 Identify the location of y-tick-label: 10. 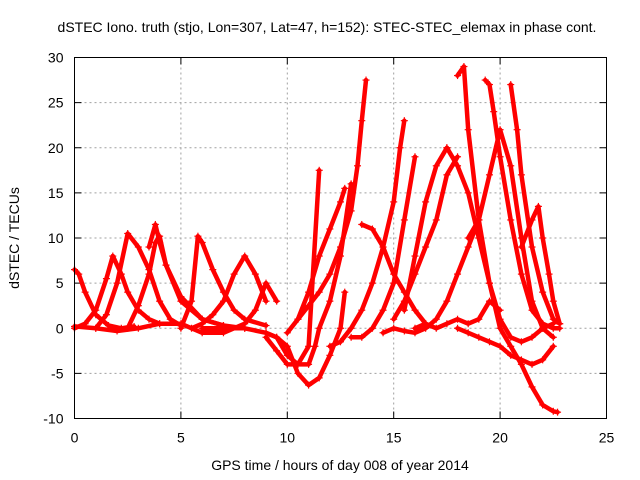
(56, 238).